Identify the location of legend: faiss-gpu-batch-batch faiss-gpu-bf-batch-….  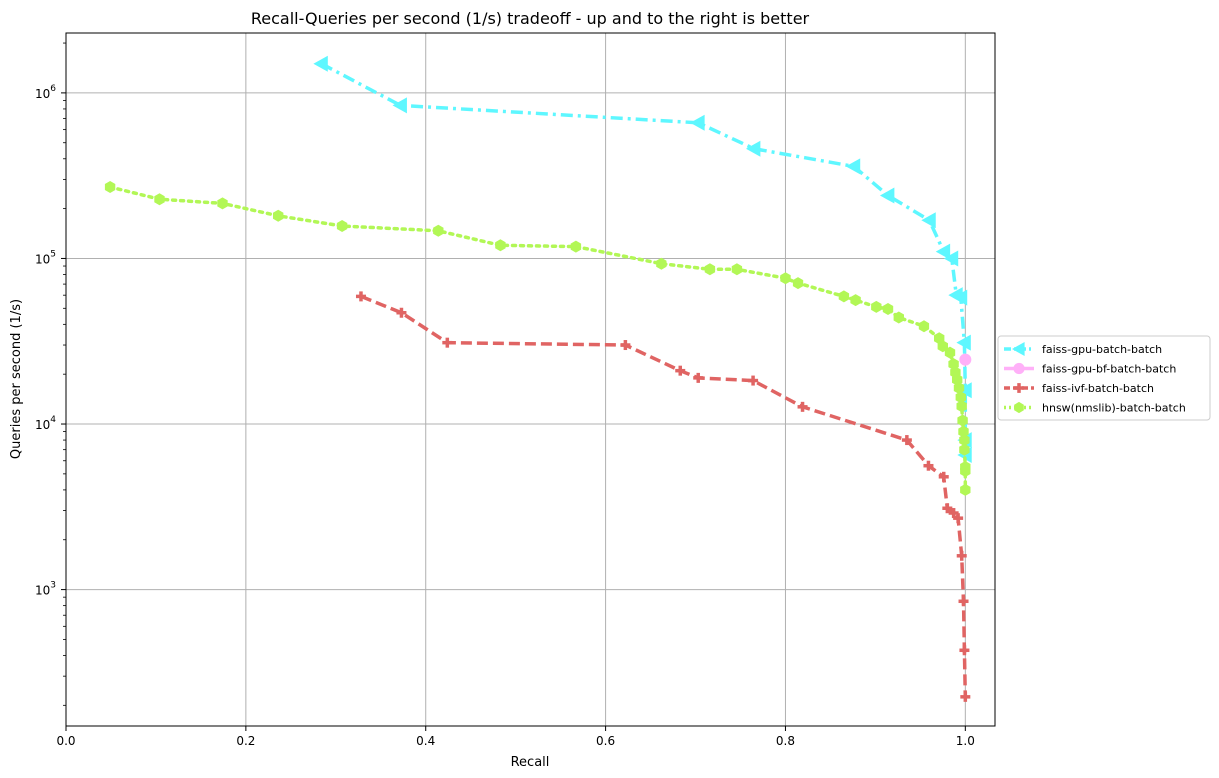
(1104, 378).